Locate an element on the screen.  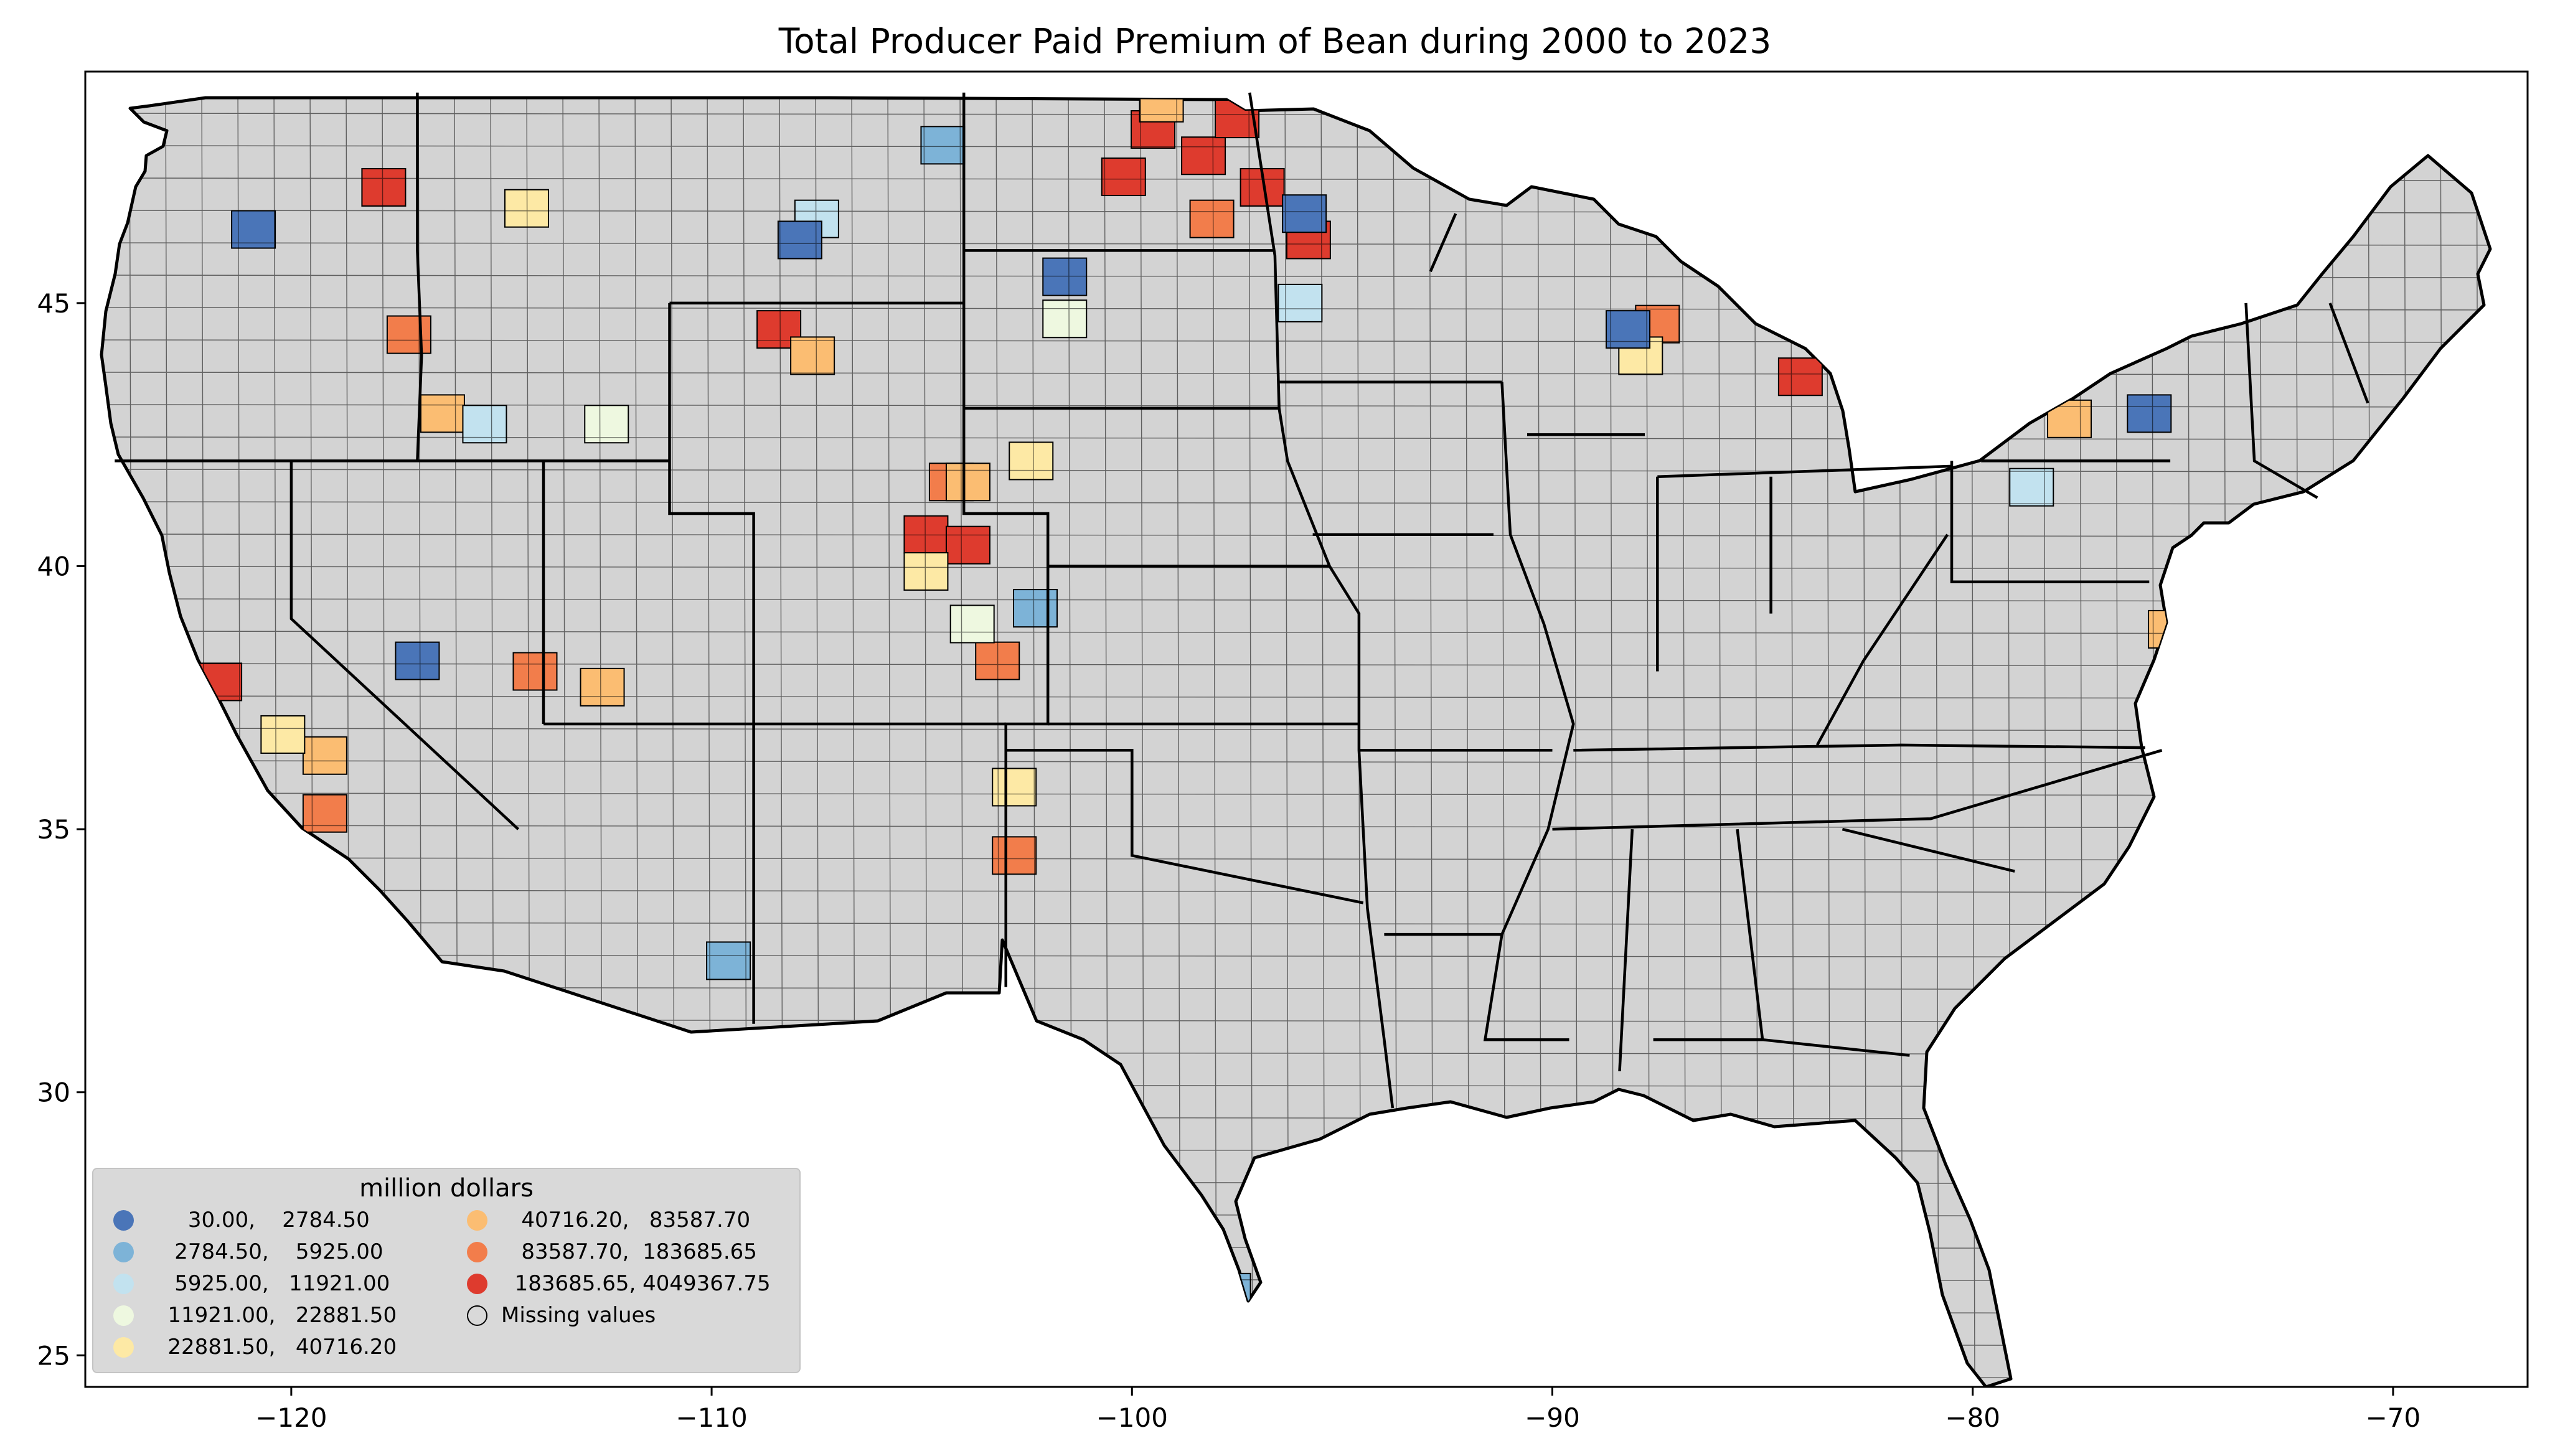
legend-label: 2784.50, 5925.00 is located at coordinates (265, 1251).